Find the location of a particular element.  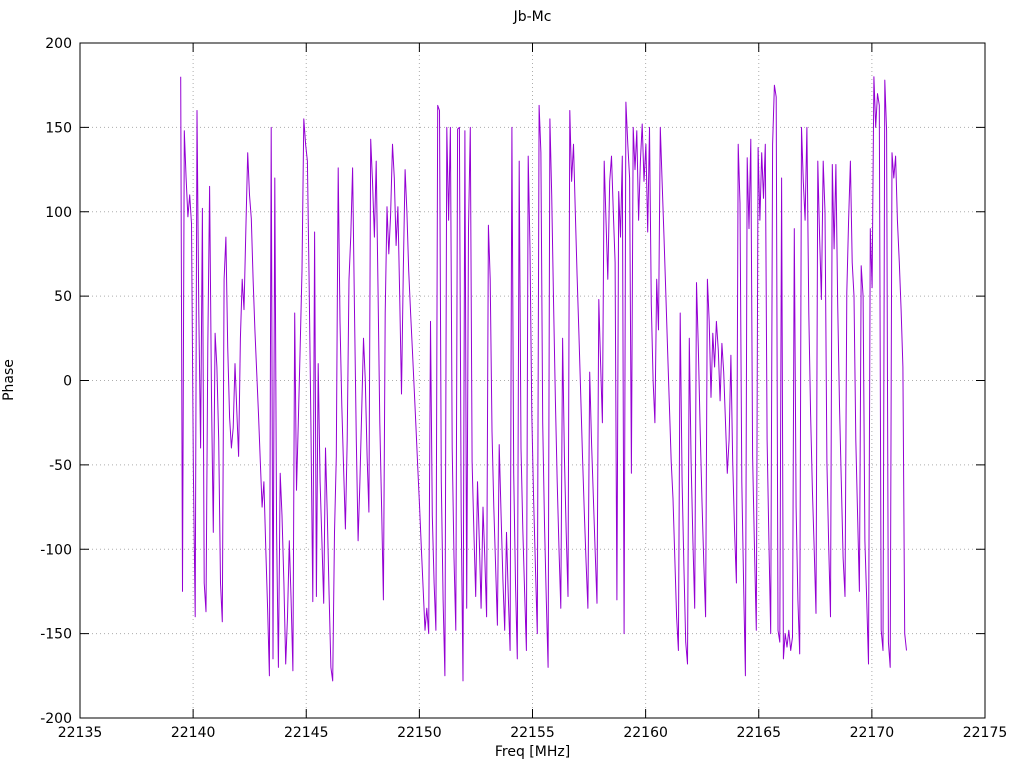

y-tick-label: 200 is located at coordinates (58, 44).